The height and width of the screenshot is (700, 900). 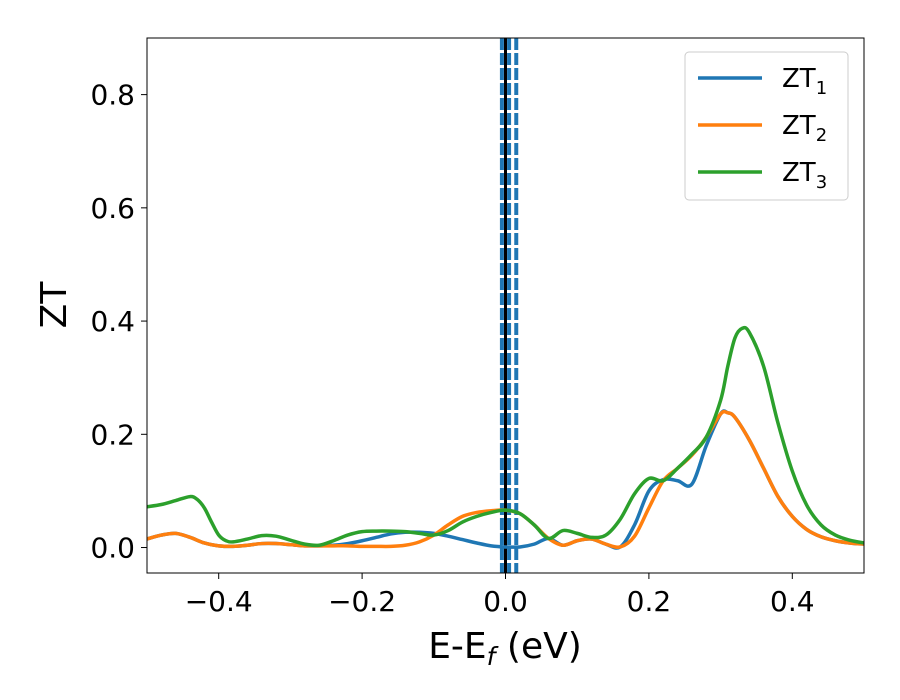 I want to click on x-tick-label: 0.0, so click(x=505, y=601).